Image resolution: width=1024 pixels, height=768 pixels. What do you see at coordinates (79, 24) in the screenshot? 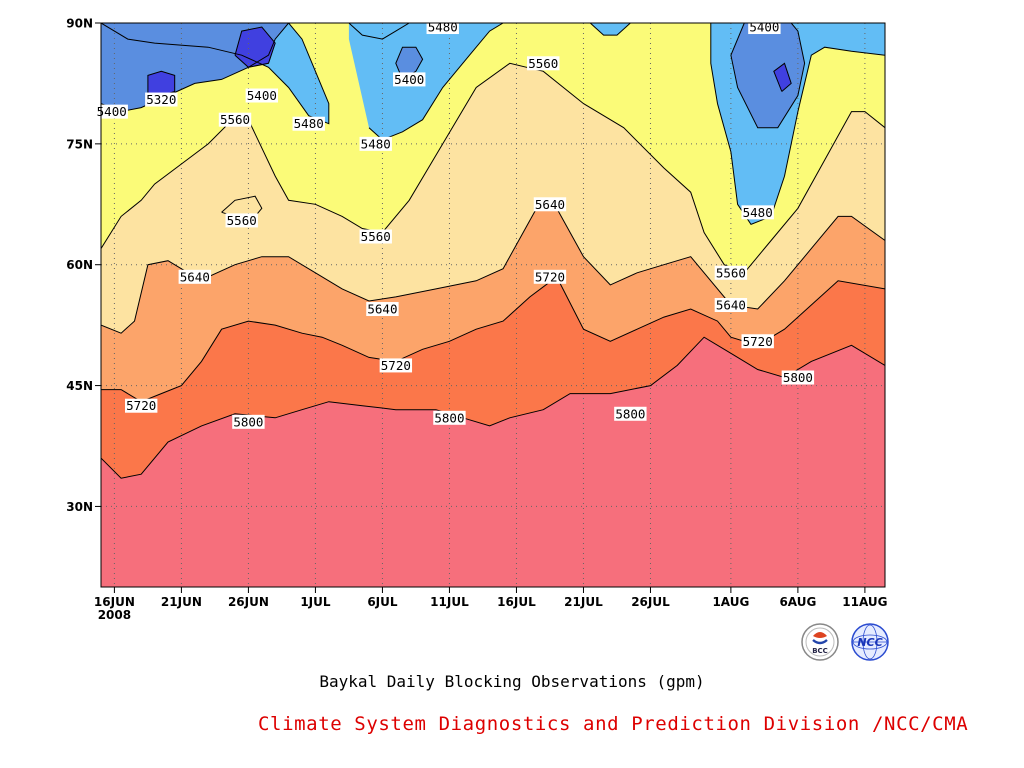
I see `y-tick-label-5: 90N` at bounding box center [79, 24].